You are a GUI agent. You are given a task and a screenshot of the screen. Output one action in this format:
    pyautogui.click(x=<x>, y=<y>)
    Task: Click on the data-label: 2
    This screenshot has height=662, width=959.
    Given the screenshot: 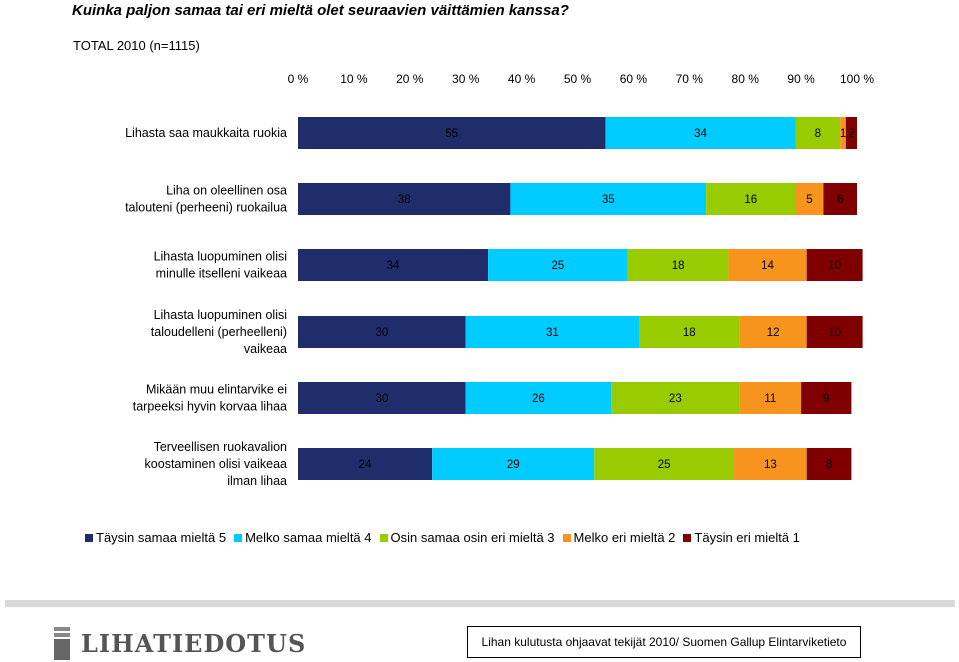 What is the action you would take?
    pyautogui.click(x=851, y=134)
    